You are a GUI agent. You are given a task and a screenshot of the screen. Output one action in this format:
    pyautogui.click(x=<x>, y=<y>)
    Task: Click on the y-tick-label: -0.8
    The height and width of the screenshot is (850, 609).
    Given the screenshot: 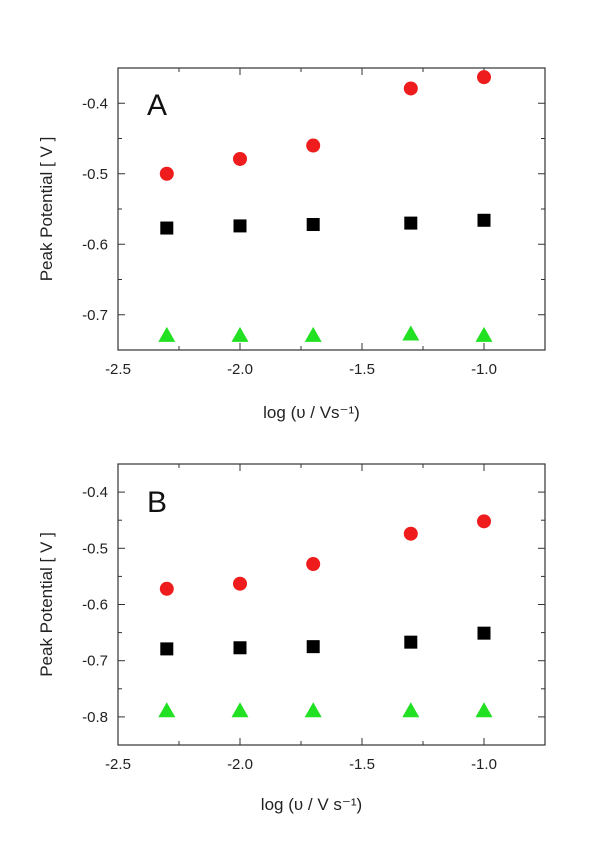 What is the action you would take?
    pyautogui.click(x=95, y=717)
    